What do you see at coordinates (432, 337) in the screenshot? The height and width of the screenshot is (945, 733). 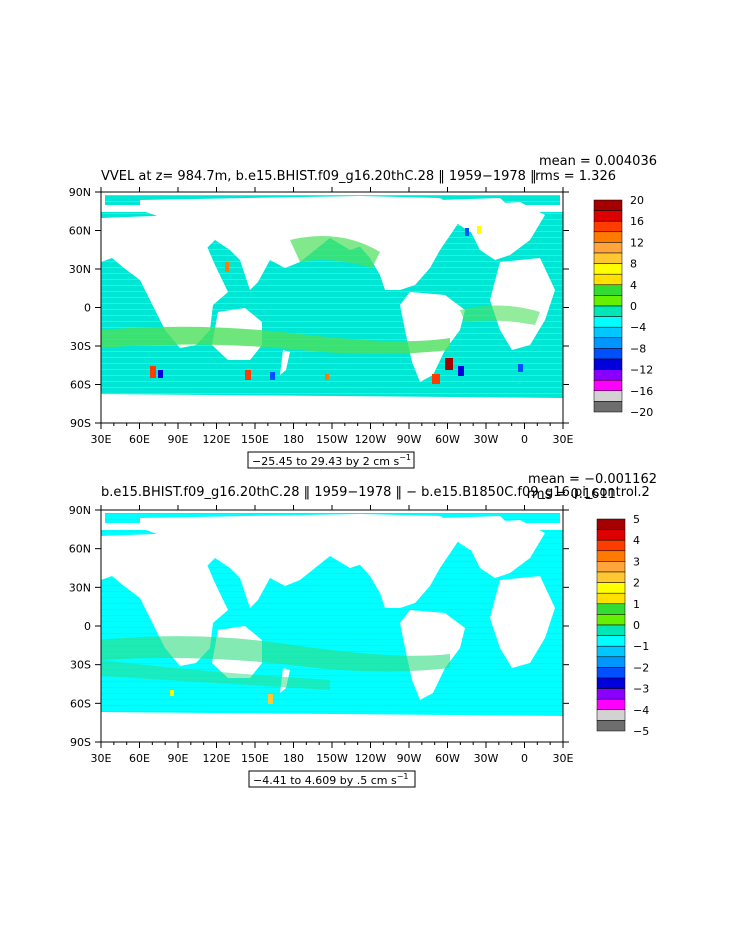 I see `south-america-land` at bounding box center [432, 337].